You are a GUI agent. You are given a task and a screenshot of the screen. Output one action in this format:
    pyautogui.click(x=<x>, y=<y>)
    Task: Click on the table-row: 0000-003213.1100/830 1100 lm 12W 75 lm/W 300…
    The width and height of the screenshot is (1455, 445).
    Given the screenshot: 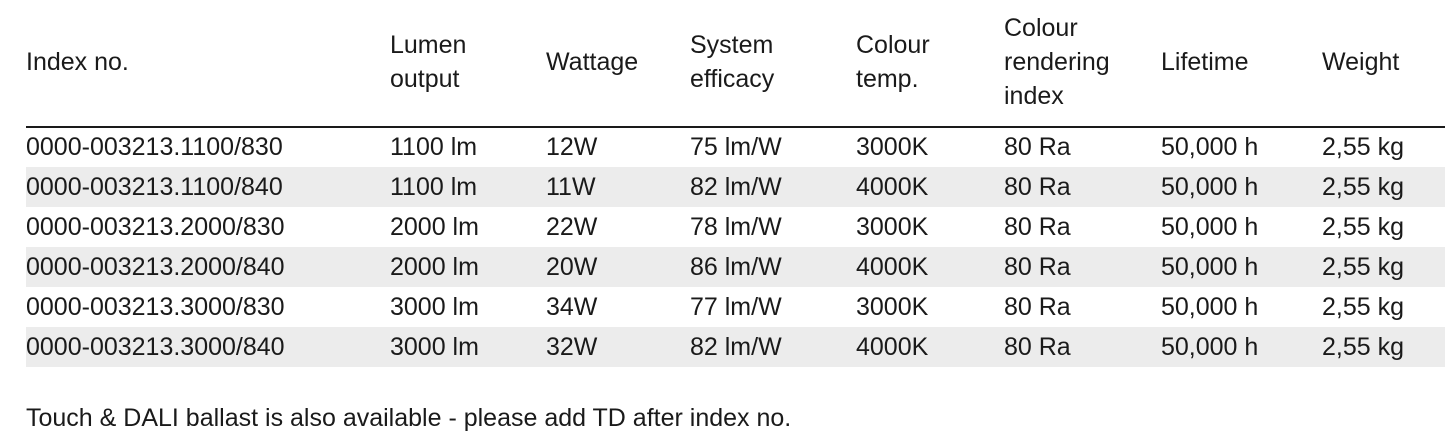 What is the action you would take?
    pyautogui.click(x=735, y=147)
    